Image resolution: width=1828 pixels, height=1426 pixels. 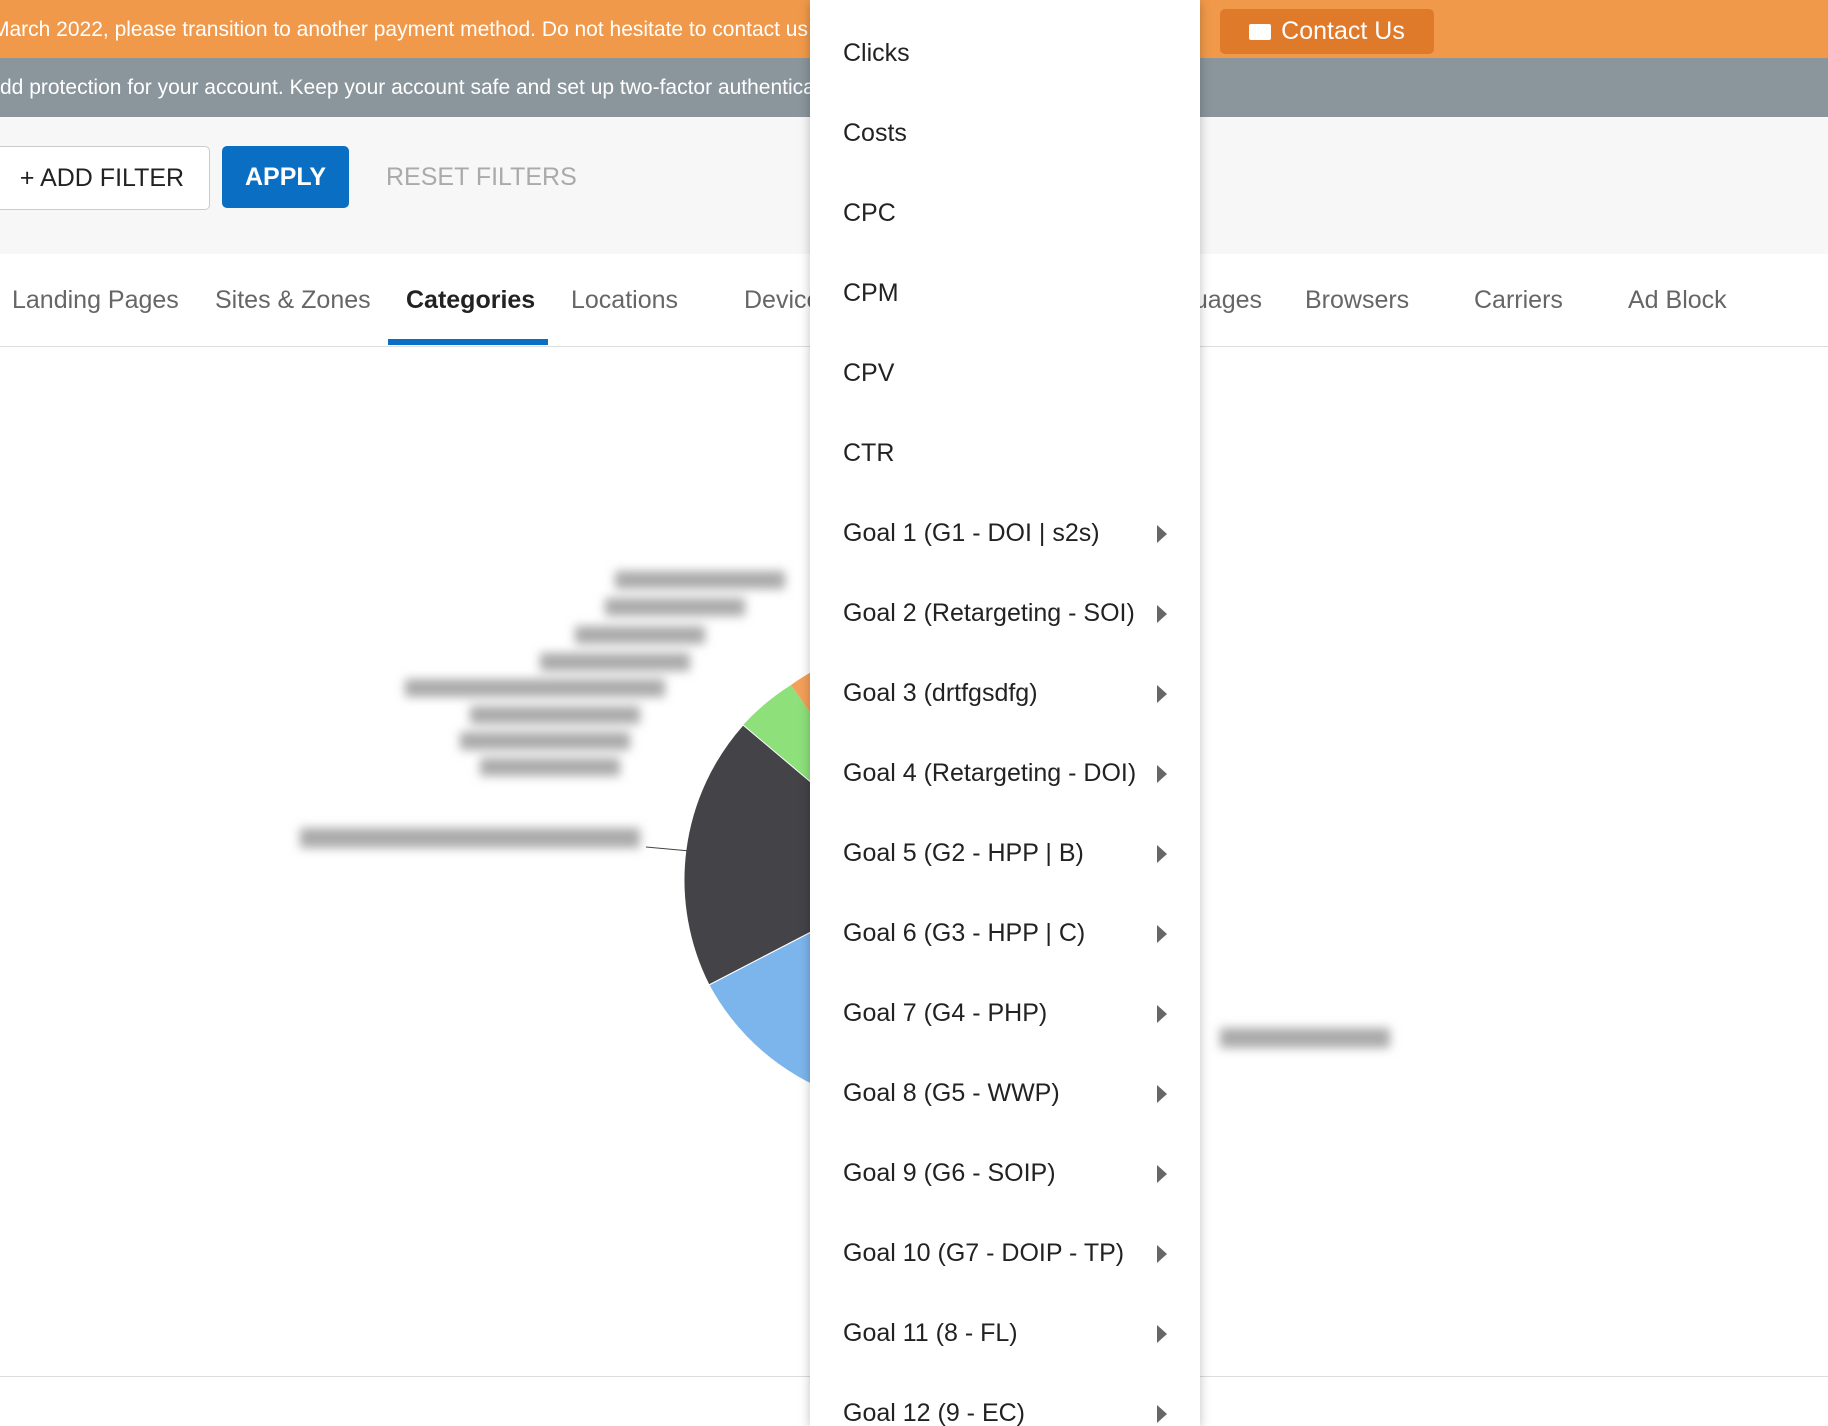 I want to click on menu-item: CPM, so click(x=871, y=293).